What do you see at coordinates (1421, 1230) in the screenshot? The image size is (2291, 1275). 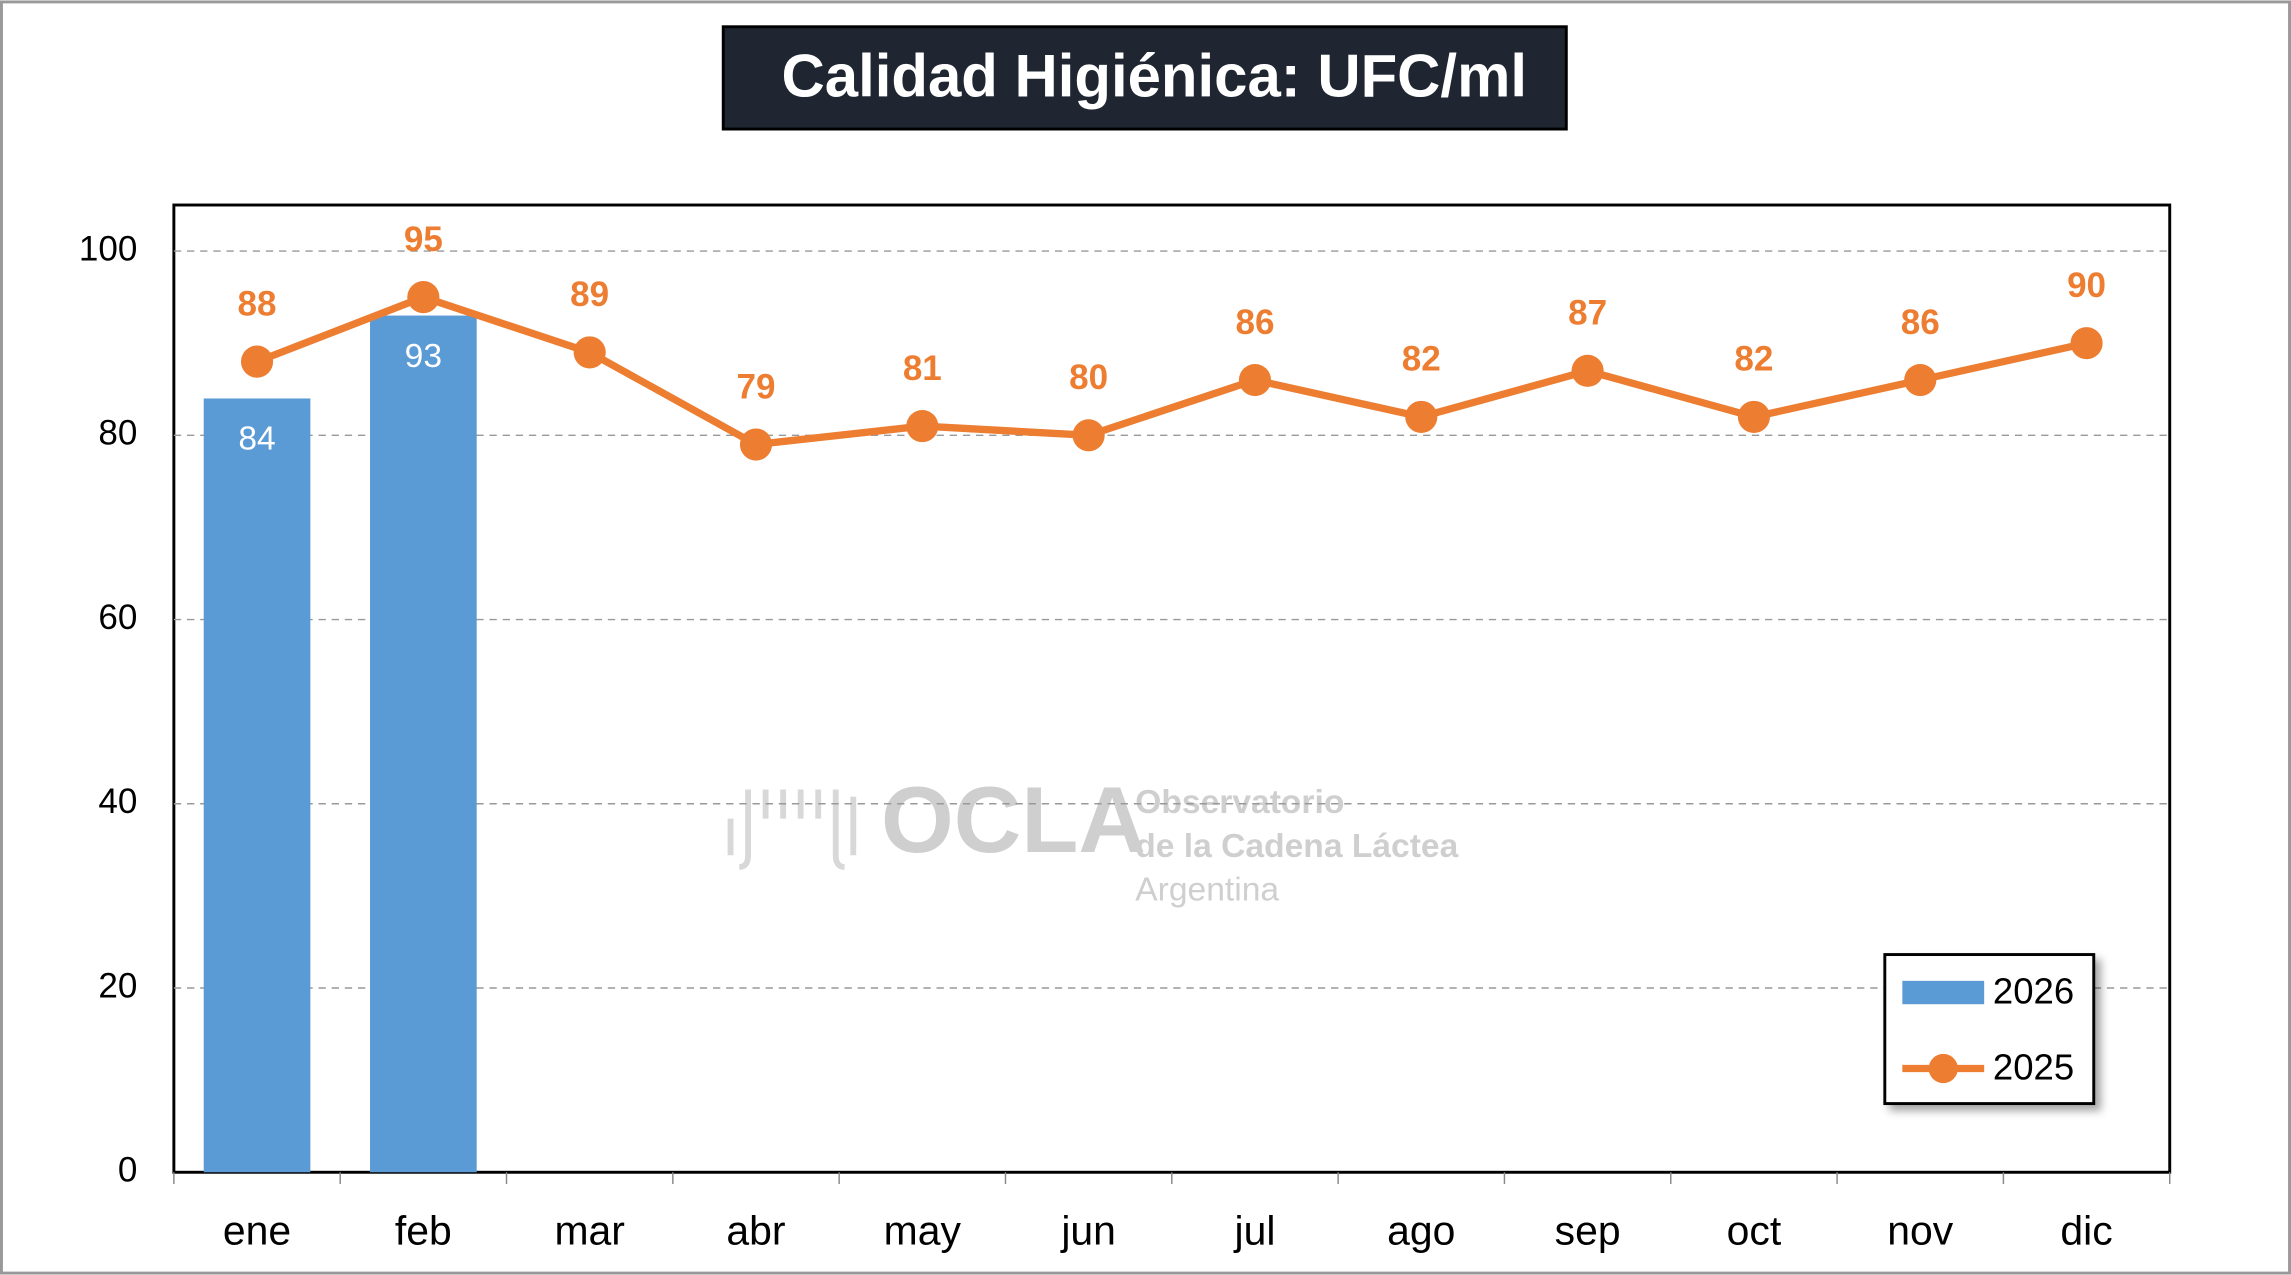 I see `x-tick-label: ago` at bounding box center [1421, 1230].